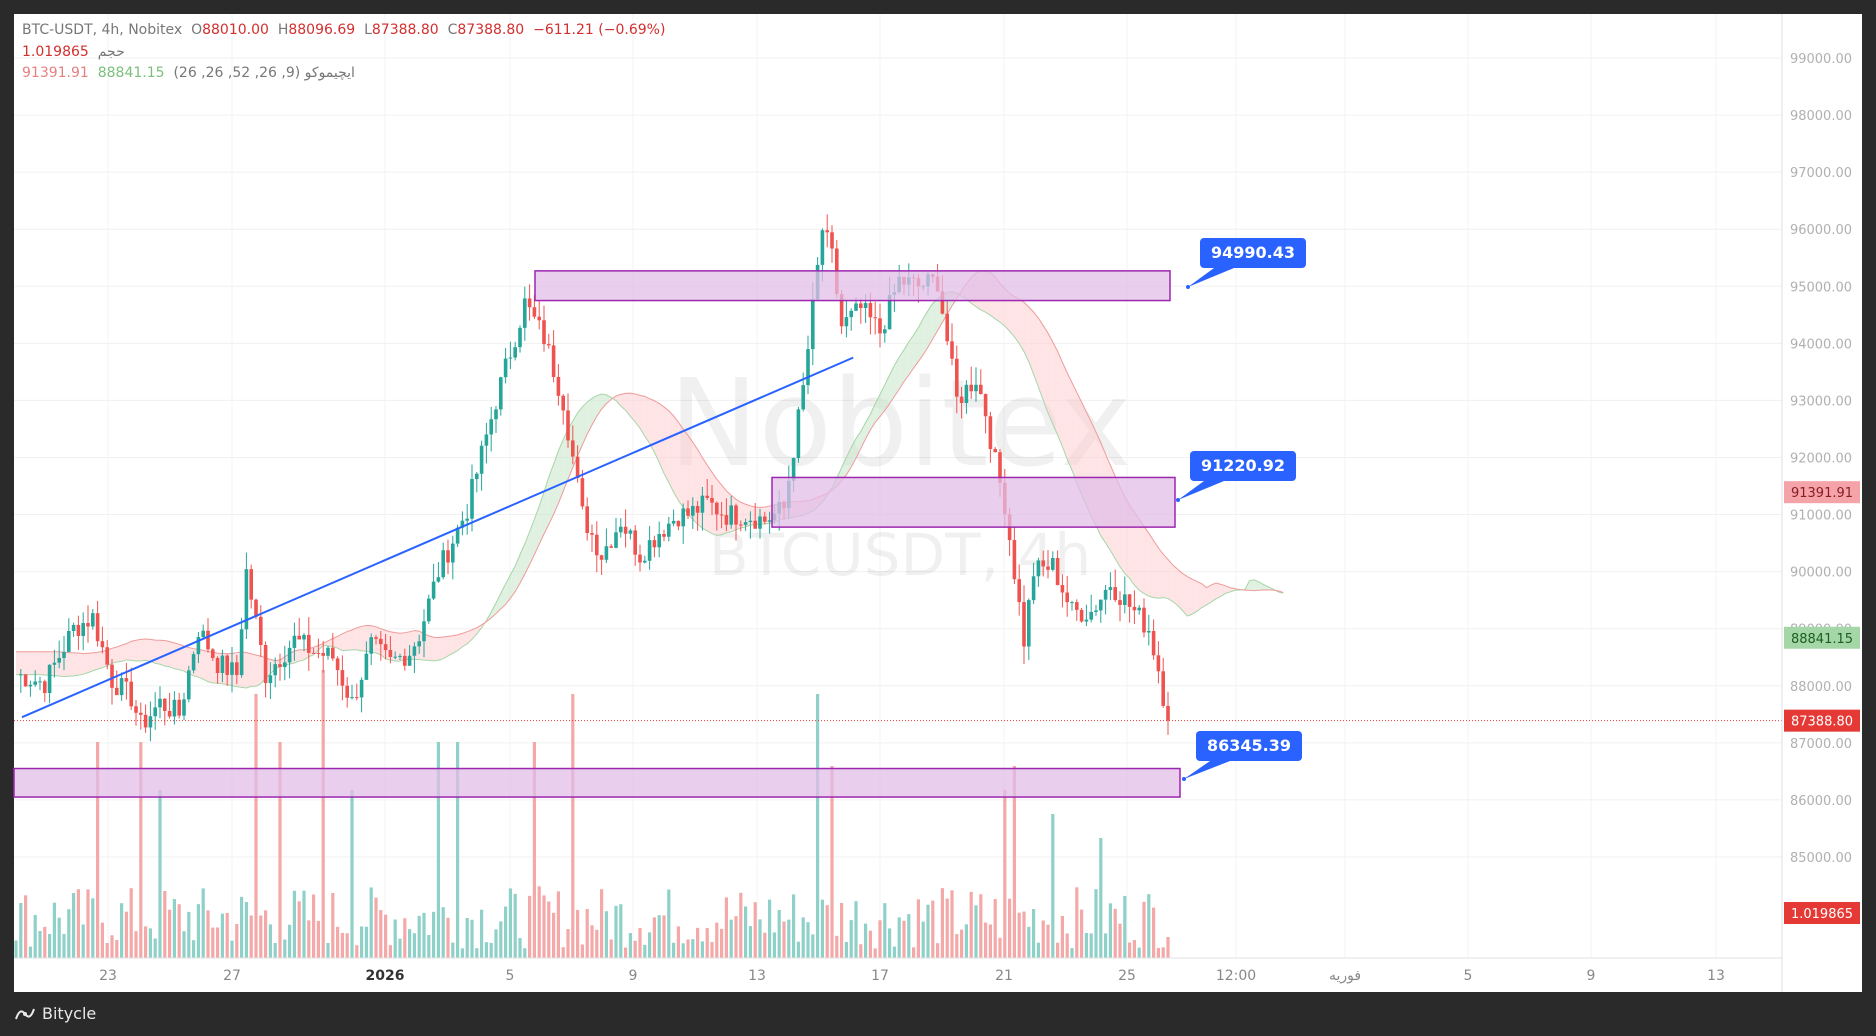 This screenshot has height=1036, width=1876. Describe the element at coordinates (1188, 287) in the screenshot. I see `callout-anchor` at that location.